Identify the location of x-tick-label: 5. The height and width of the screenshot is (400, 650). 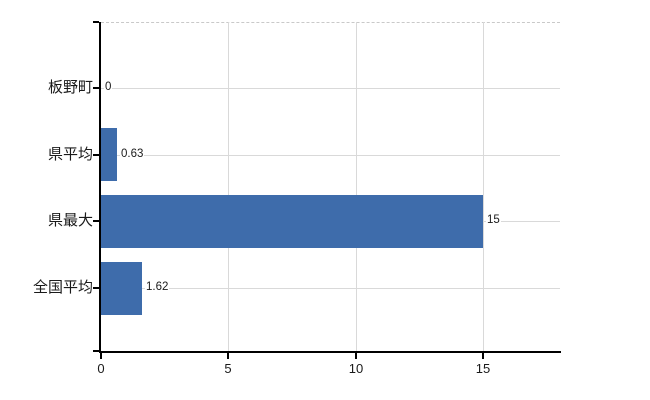
(228, 368).